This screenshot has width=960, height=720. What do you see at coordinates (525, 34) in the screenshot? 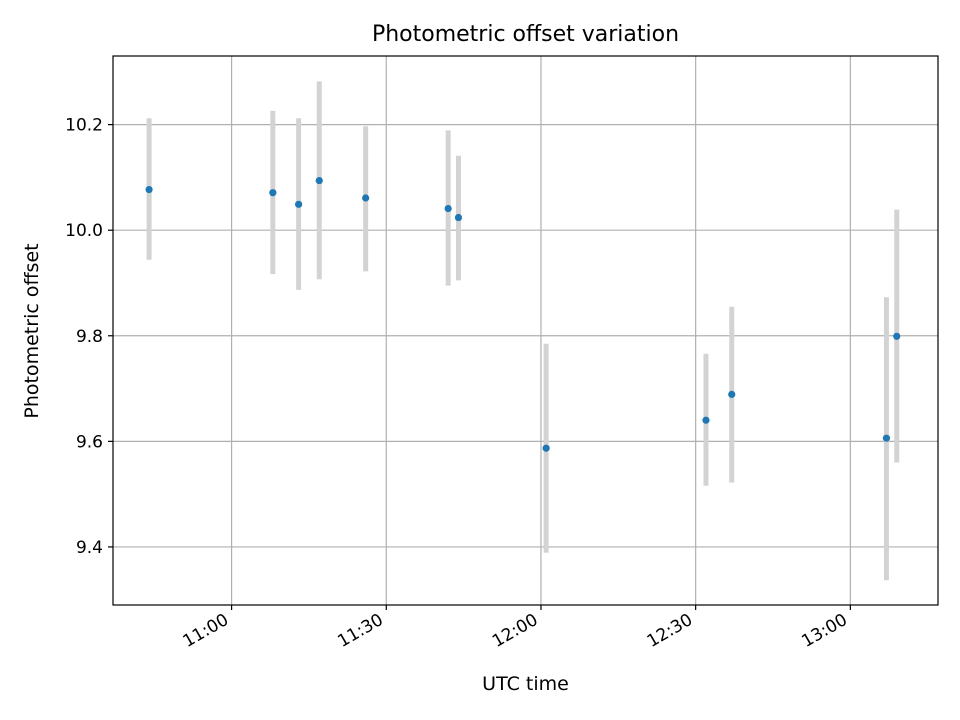
I see `chart-title: Photometric offset variation` at bounding box center [525, 34].